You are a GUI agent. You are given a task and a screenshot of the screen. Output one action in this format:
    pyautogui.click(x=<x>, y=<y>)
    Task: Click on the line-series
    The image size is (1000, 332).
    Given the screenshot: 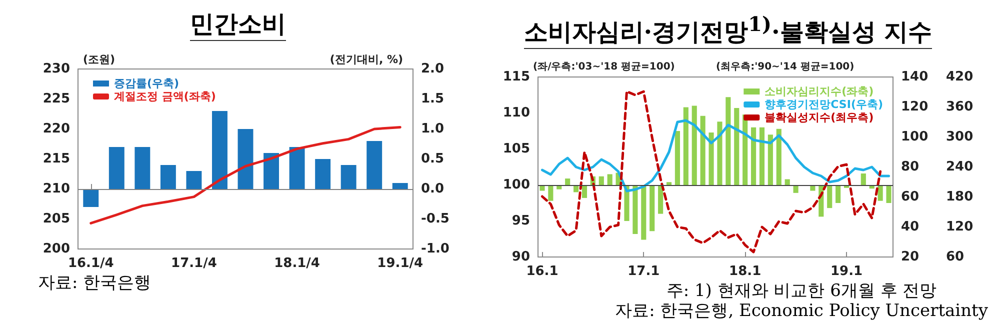 What is the action you would take?
    pyautogui.click(x=246, y=175)
    